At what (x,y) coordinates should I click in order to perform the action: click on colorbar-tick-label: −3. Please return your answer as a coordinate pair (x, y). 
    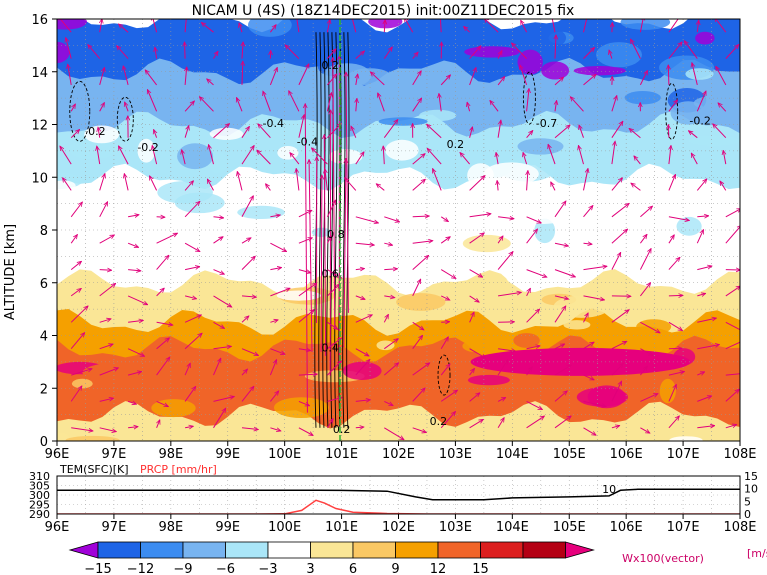
    Looking at the image, I should click on (267, 568).